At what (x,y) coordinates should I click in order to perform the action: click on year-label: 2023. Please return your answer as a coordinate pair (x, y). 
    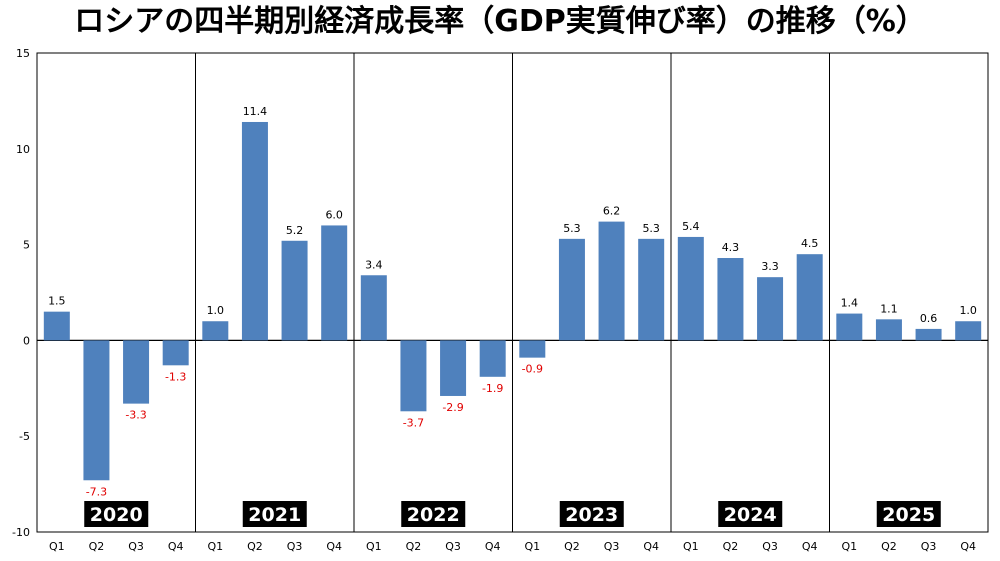
    Looking at the image, I should click on (591, 515).